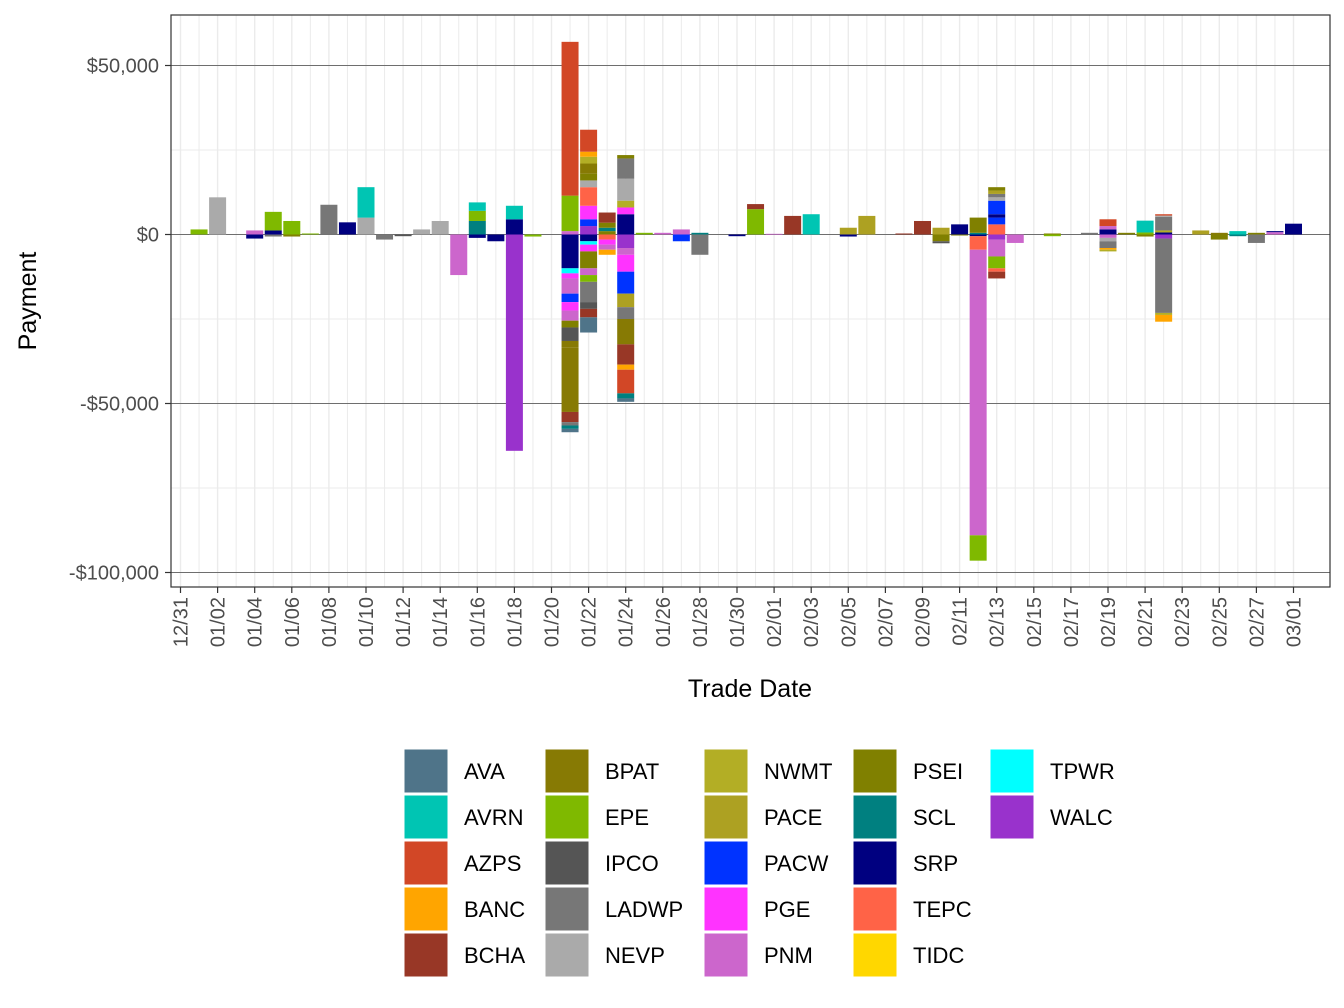 This screenshot has height=1008, width=1344. I want to click on y-axis: $50,000 $0 -$50,000 -$100,000, so click(120, 320).